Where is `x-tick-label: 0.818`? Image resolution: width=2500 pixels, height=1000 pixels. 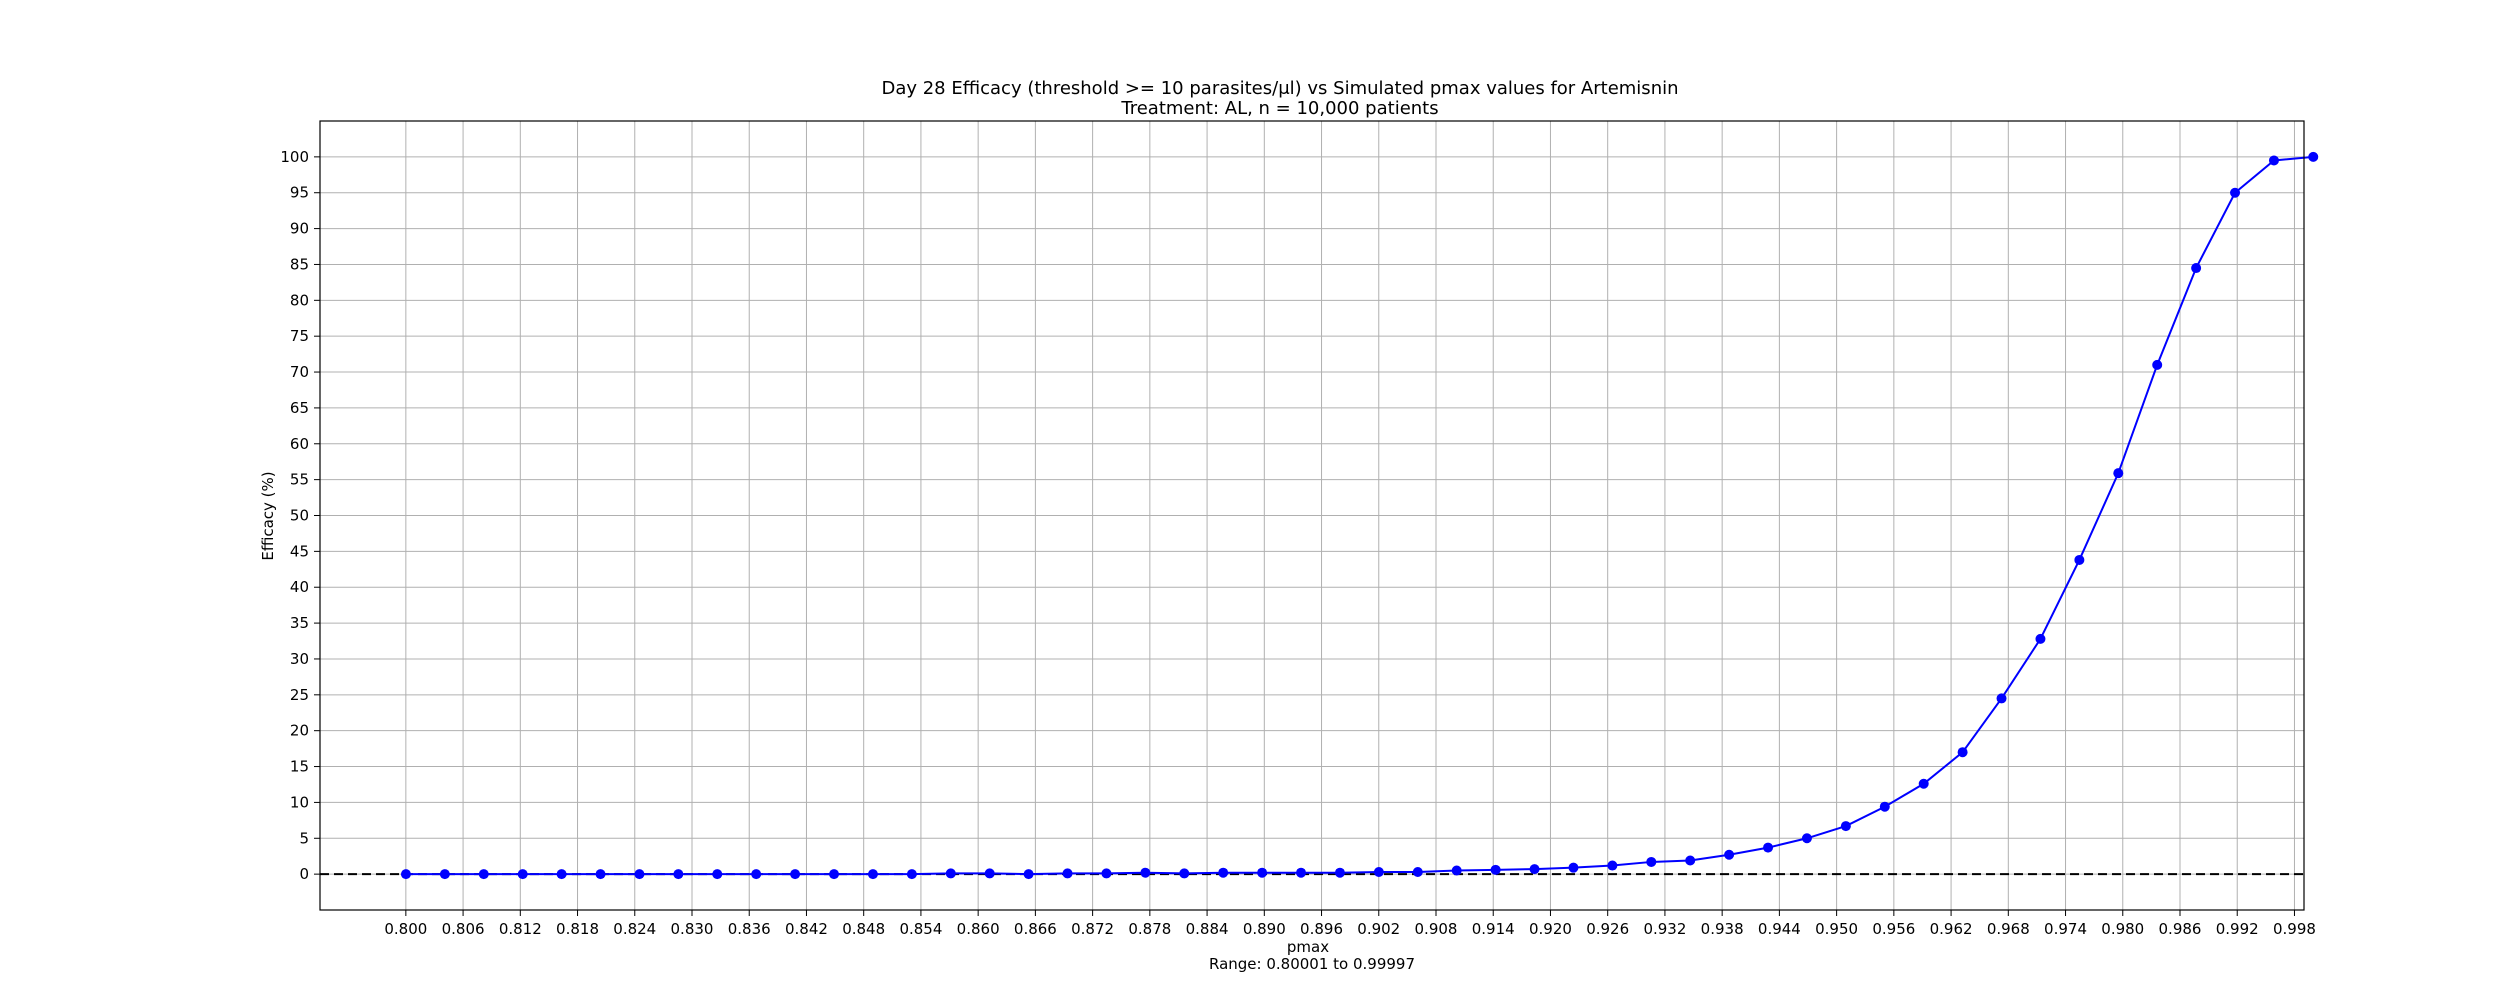
x-tick-label: 0.818 is located at coordinates (577, 929).